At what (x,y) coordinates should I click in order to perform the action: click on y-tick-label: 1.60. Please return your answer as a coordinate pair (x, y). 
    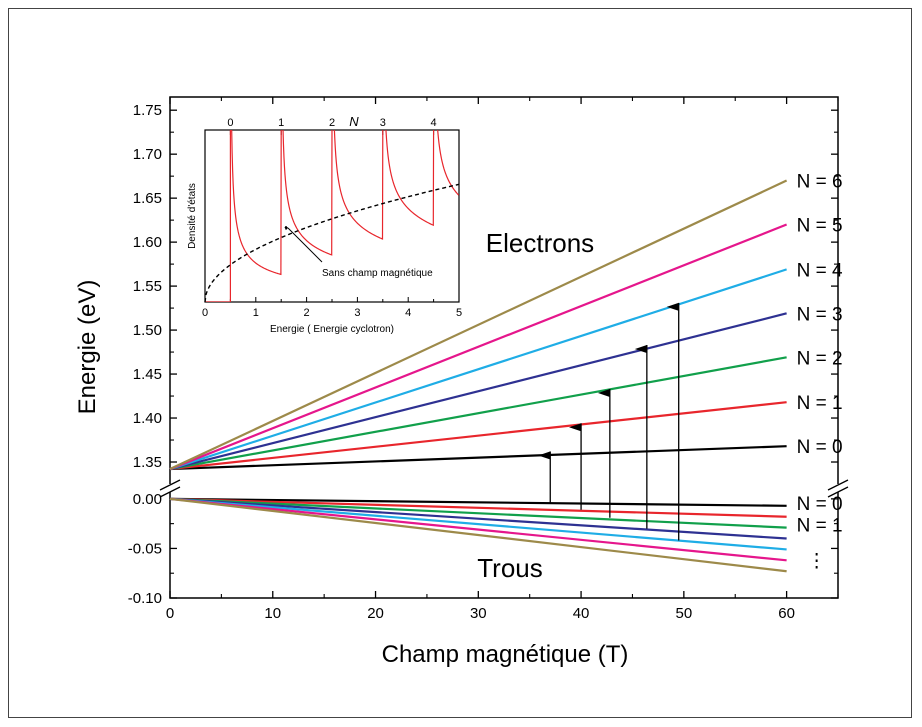
    Looking at the image, I should click on (147, 242).